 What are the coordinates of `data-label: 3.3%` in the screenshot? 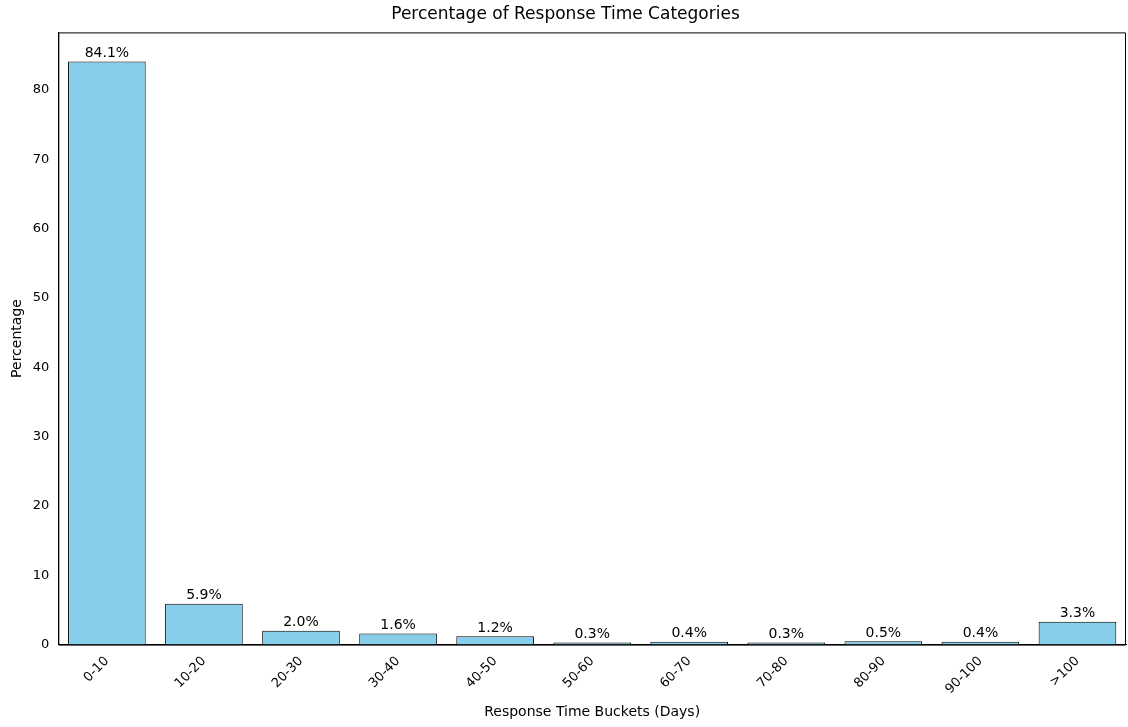 It's located at (1077, 612).